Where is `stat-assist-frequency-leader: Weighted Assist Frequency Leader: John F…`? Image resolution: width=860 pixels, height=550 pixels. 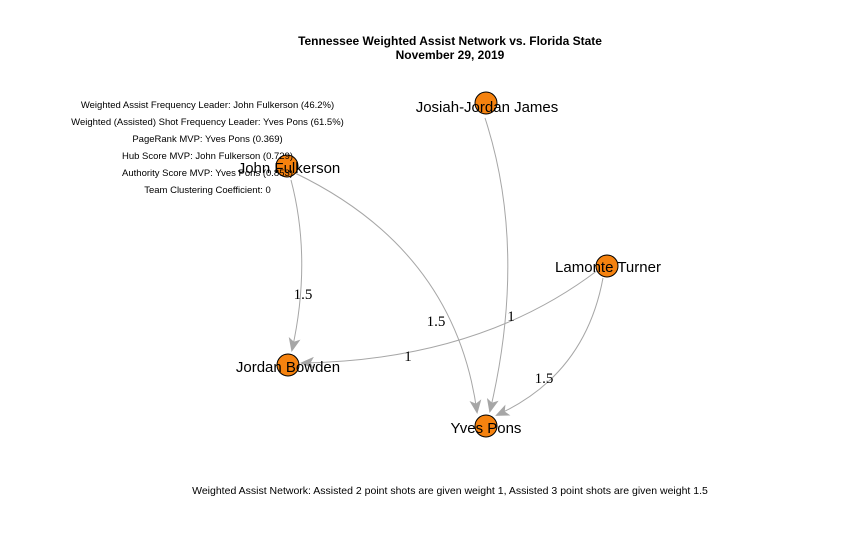 stat-assist-frequency-leader: Weighted Assist Frequency Leader: John F… is located at coordinates (207, 105).